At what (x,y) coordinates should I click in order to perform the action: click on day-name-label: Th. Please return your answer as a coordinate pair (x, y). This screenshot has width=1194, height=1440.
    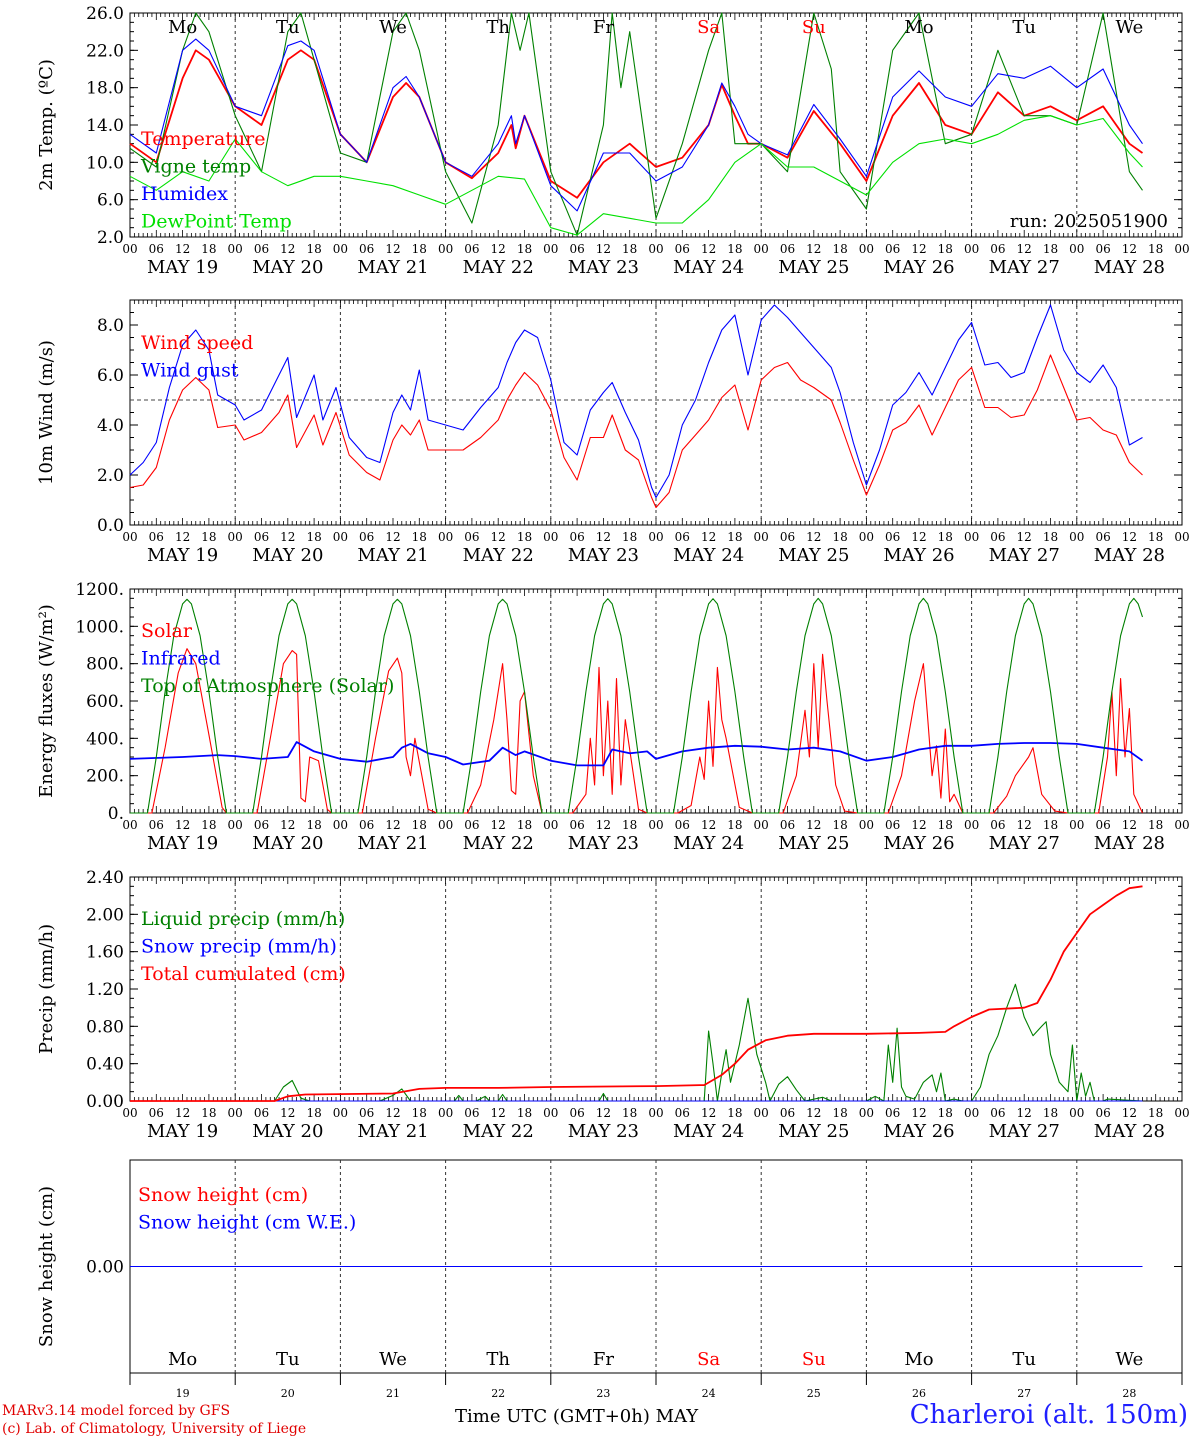
    Looking at the image, I should click on (498, 27).